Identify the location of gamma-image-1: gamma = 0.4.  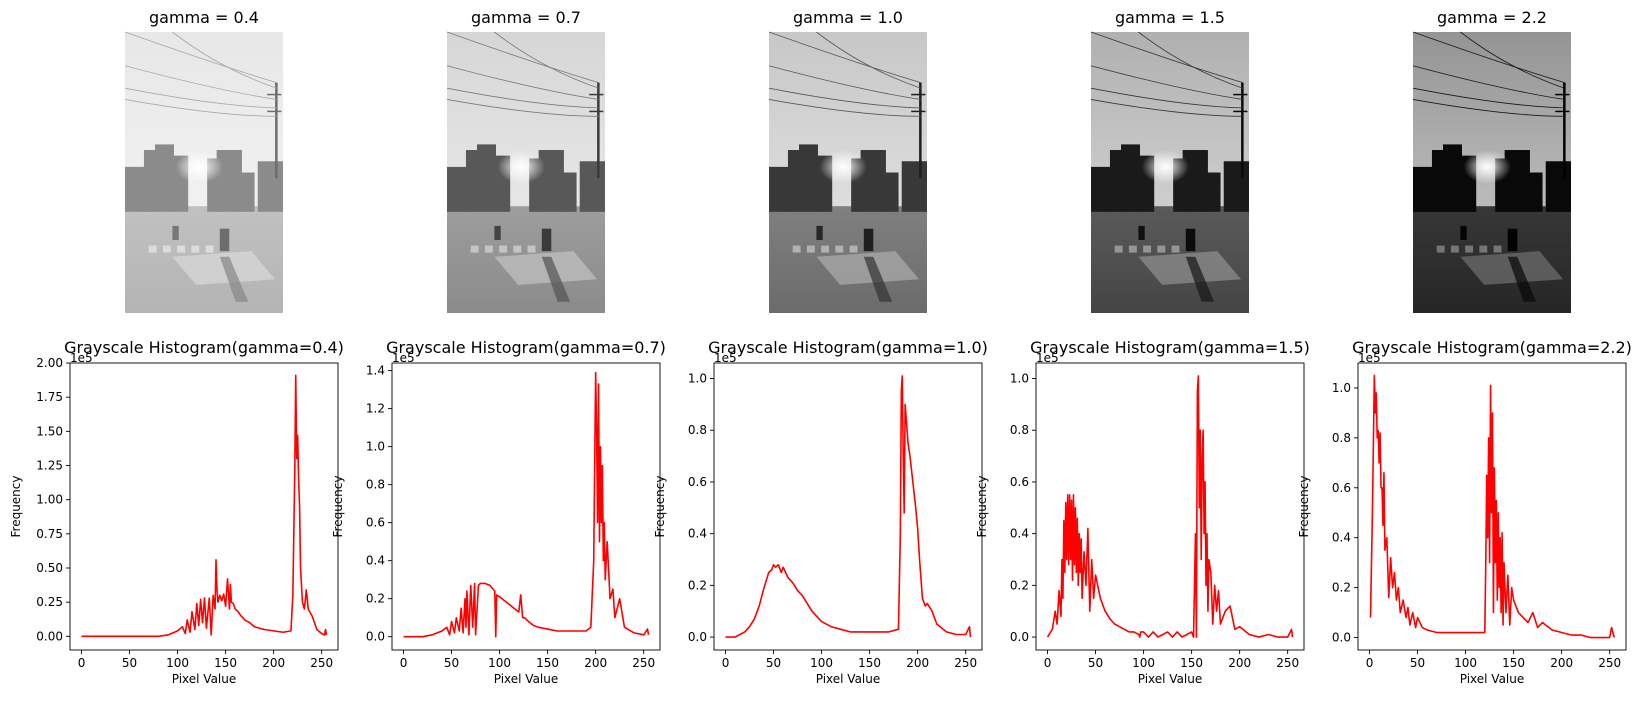
(203, 160).